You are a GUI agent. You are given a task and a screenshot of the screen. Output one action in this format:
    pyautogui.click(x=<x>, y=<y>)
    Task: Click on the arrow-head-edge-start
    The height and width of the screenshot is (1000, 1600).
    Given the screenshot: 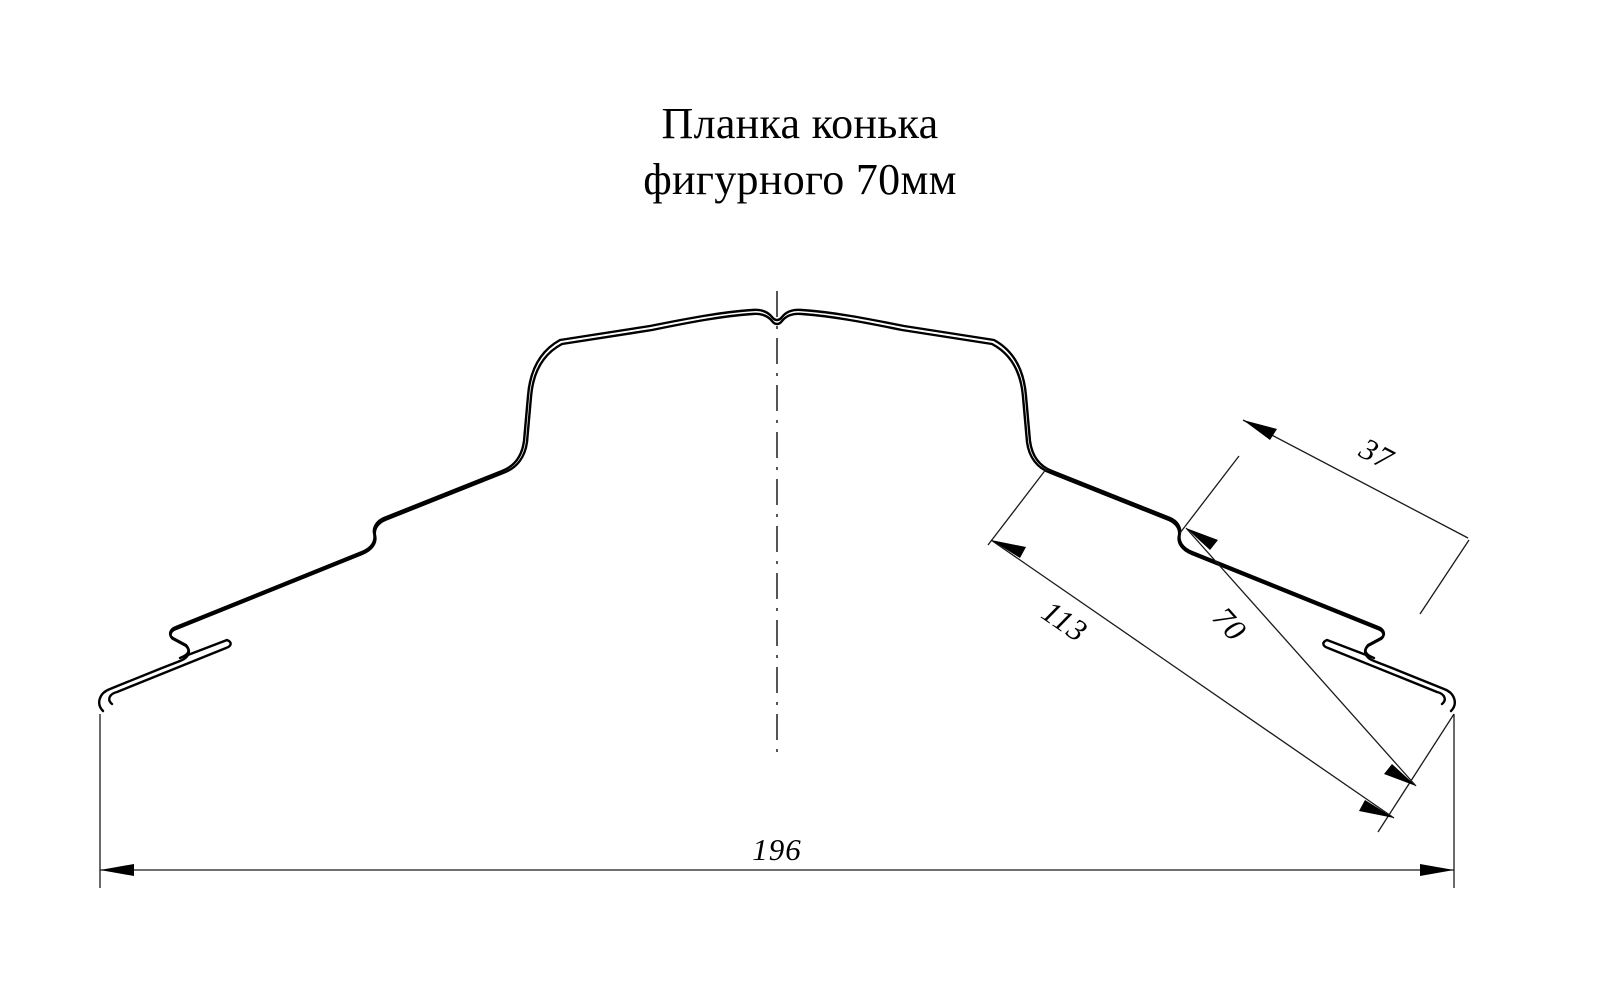 What is the action you would take?
    pyautogui.click(x=1260, y=430)
    